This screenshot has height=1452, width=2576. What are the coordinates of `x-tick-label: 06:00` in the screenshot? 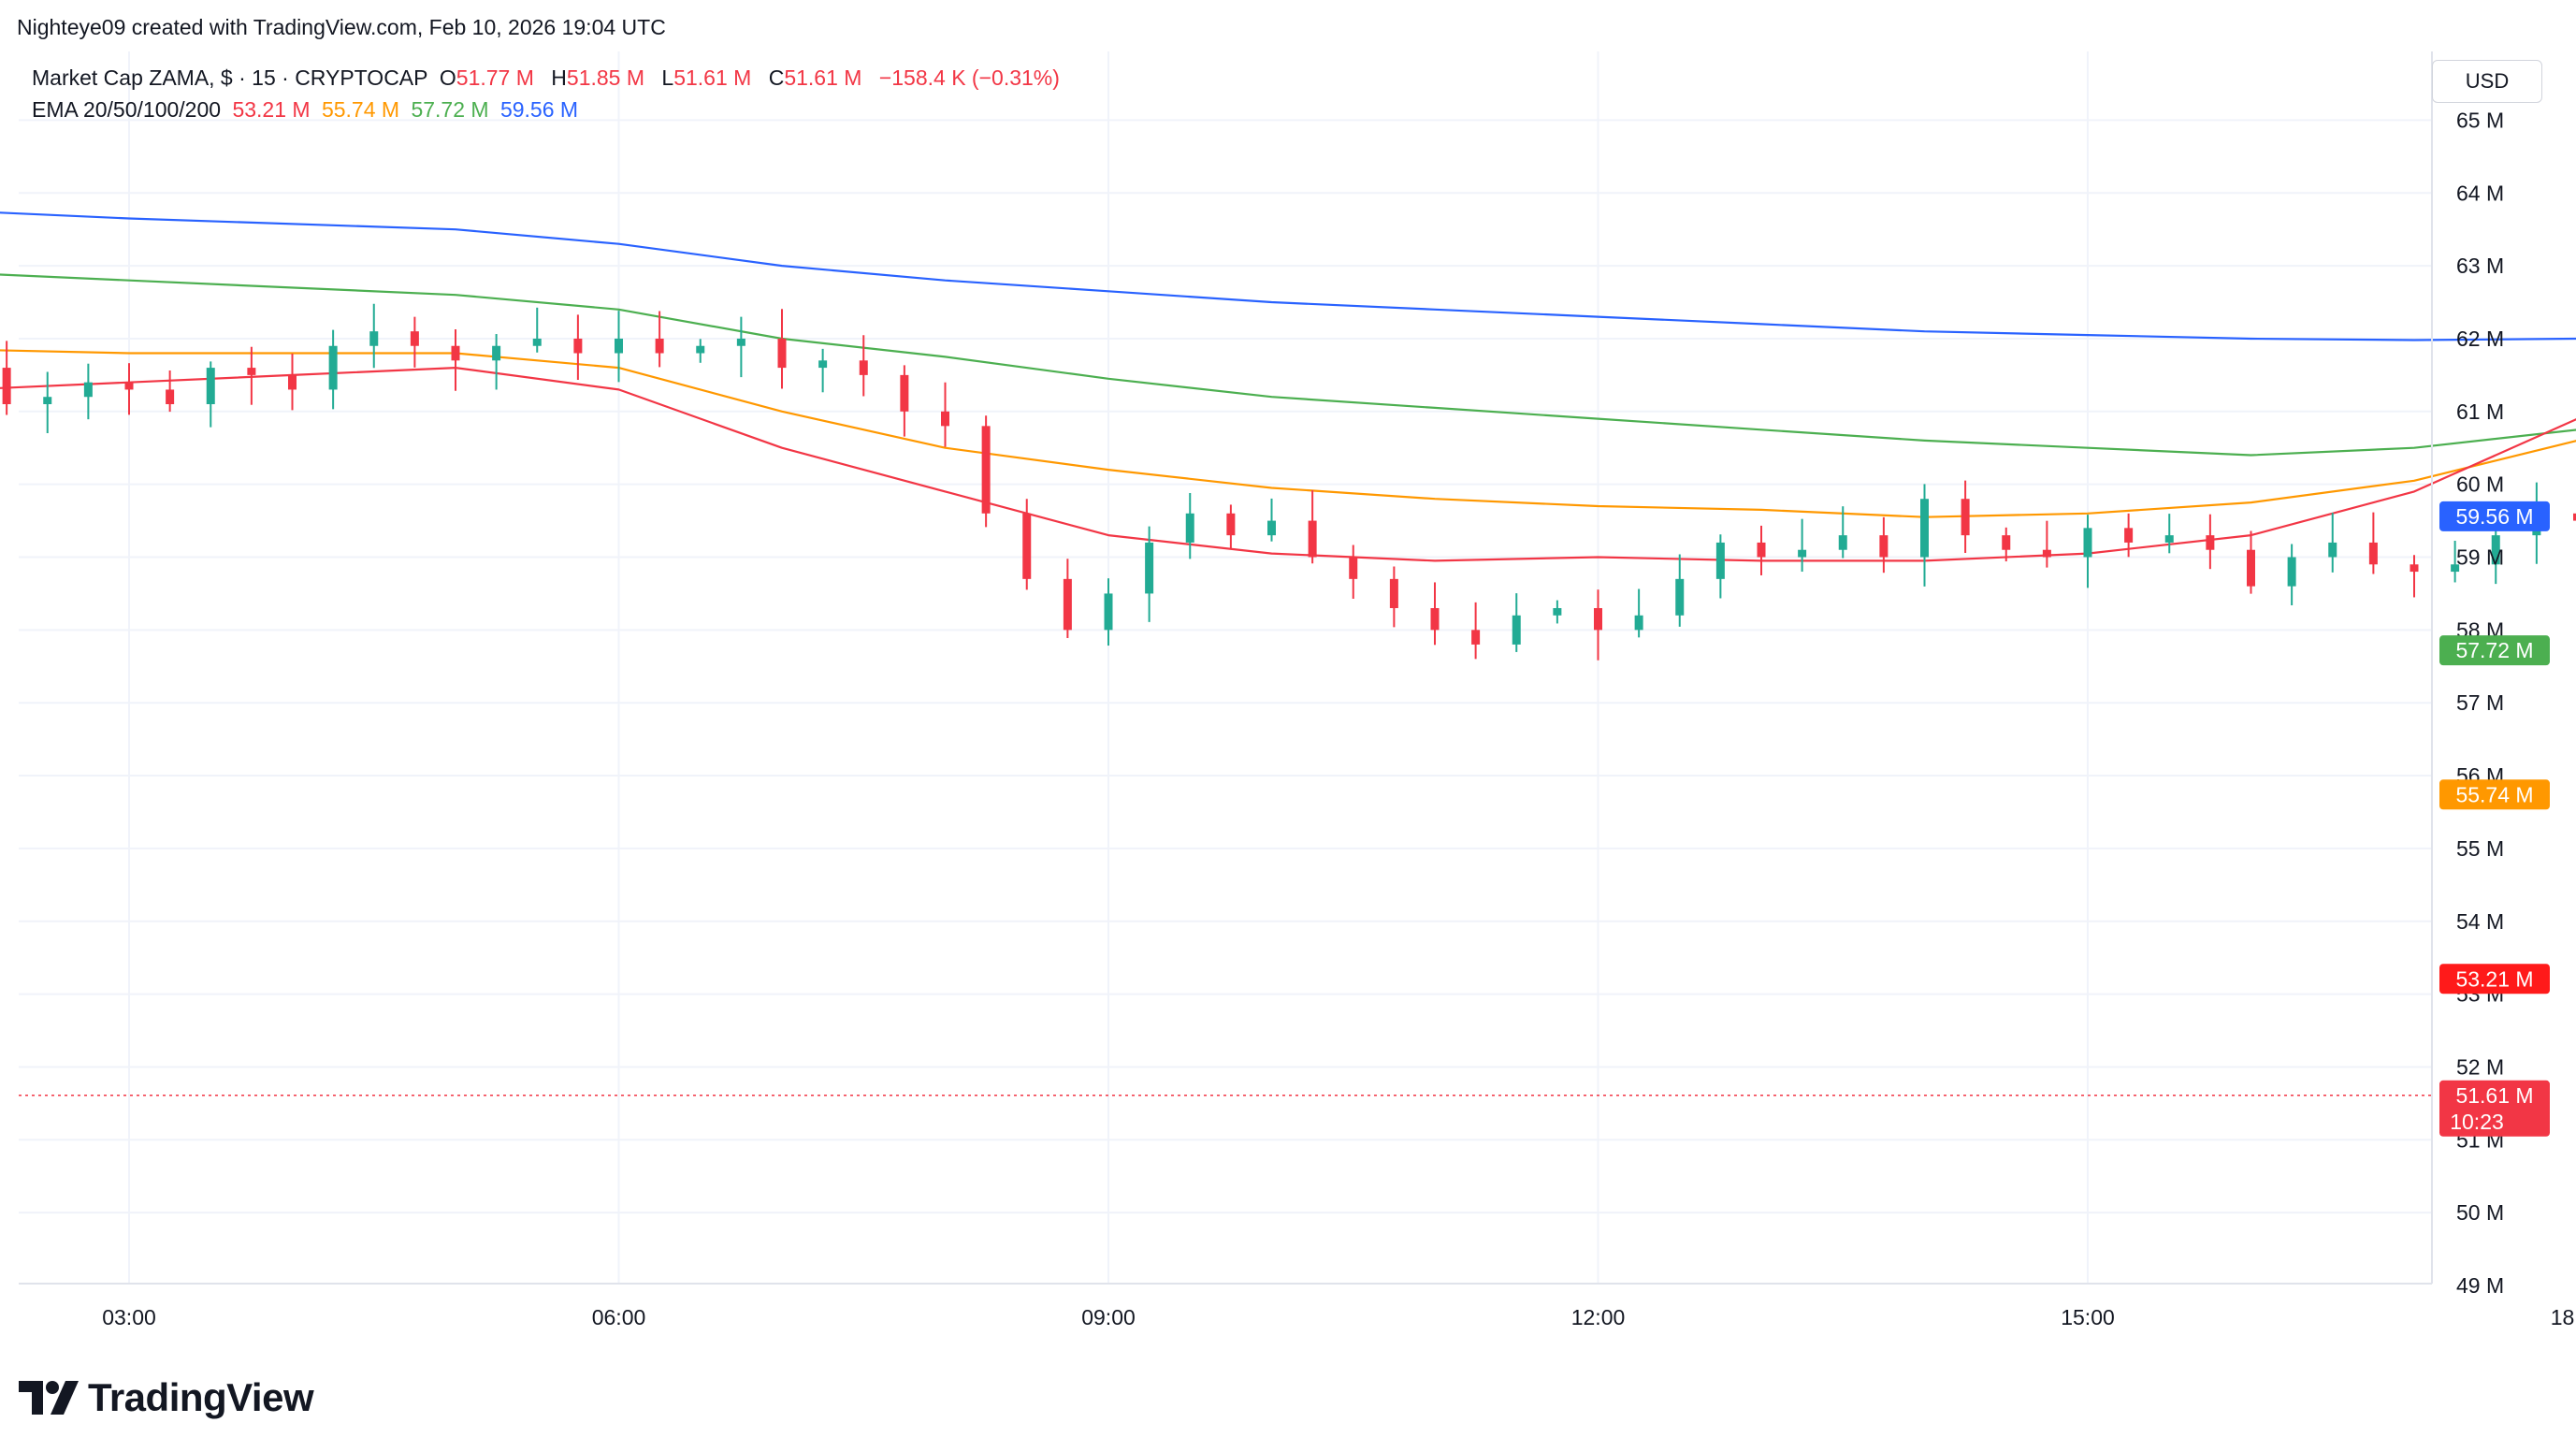 It's located at (619, 1317).